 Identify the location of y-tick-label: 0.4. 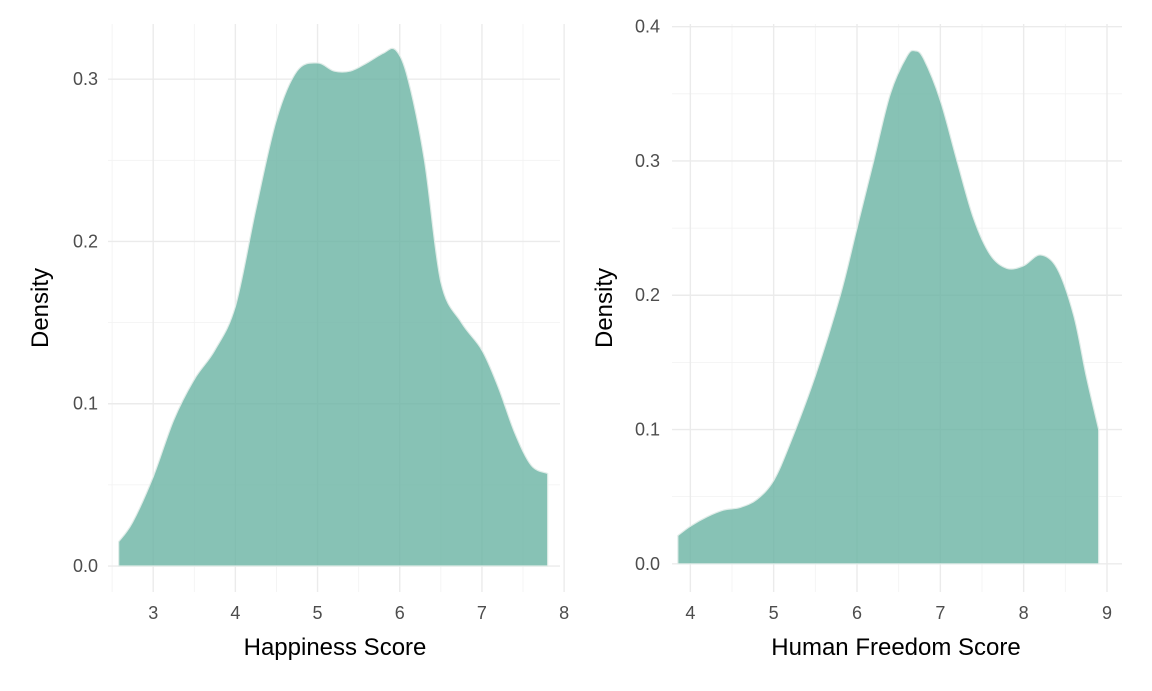
(647, 27).